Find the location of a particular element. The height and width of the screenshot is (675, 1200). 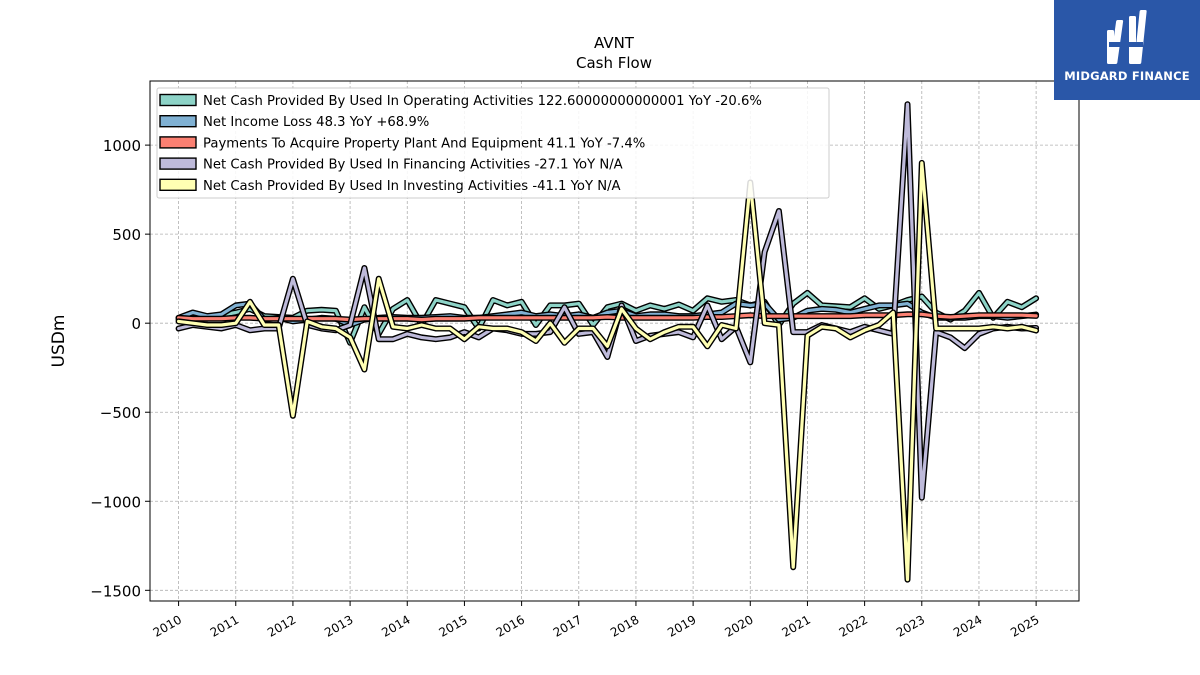

x-tick-label: 2022 is located at coordinates (853, 625).